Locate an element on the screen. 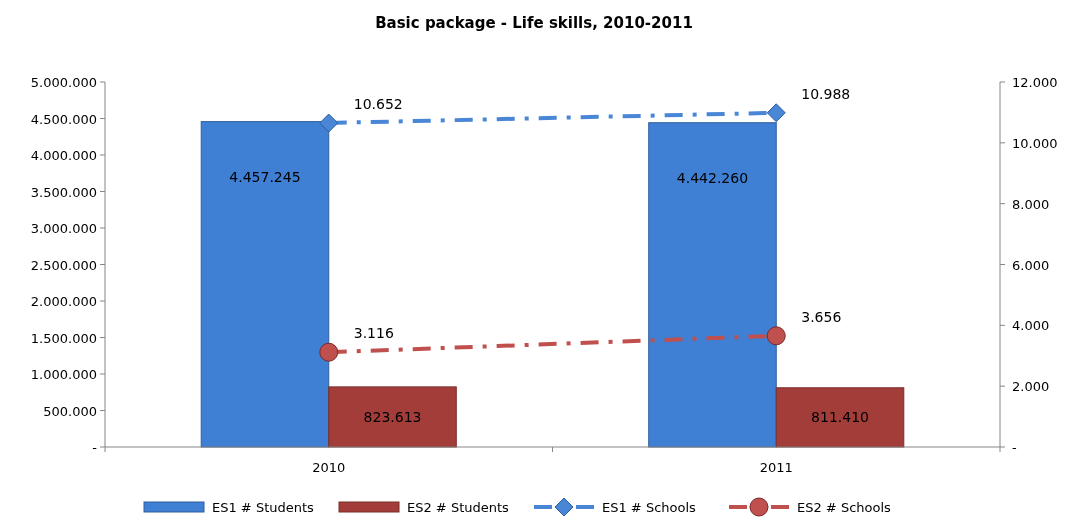 The height and width of the screenshot is (520, 1068). x-tick-label: 2011 is located at coordinates (776, 467).